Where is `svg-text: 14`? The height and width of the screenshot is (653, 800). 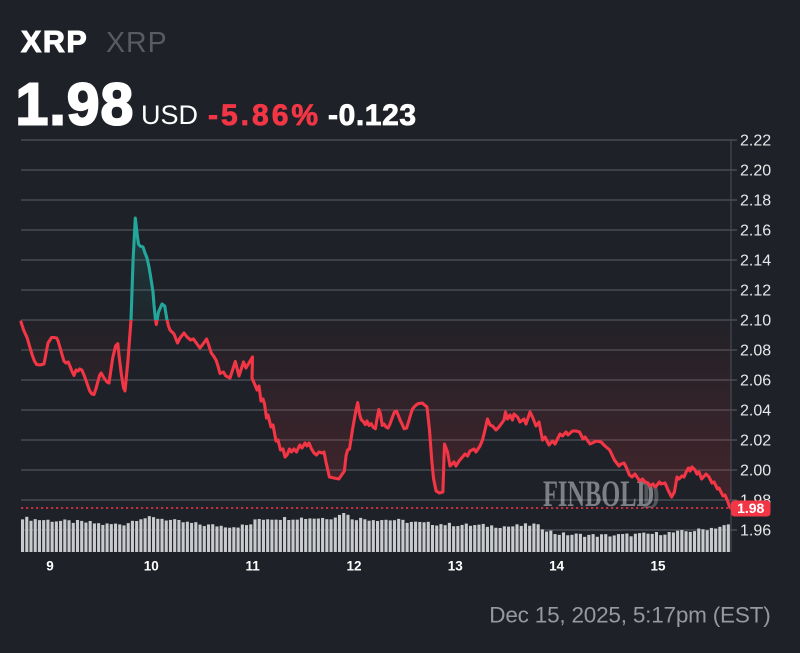
svg-text: 14 is located at coordinates (557, 566).